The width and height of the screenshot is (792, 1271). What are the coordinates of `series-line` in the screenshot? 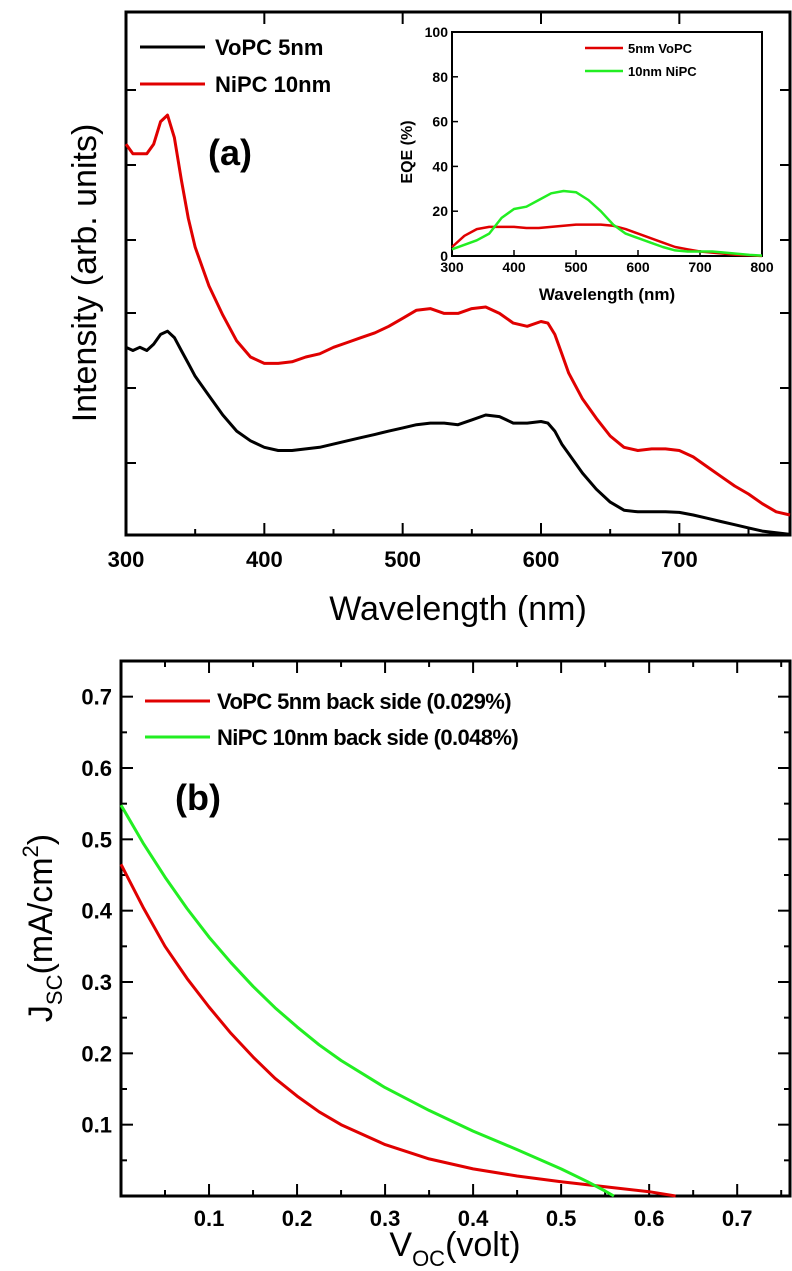 It's located at (458, 432).